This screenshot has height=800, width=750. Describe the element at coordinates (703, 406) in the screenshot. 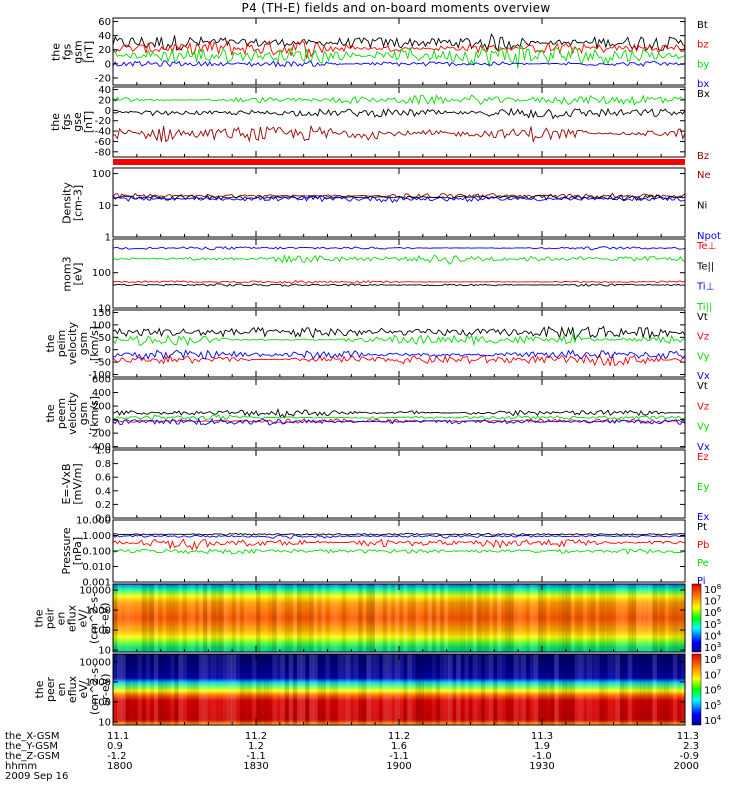

I see `legend-entry: Vz` at that location.